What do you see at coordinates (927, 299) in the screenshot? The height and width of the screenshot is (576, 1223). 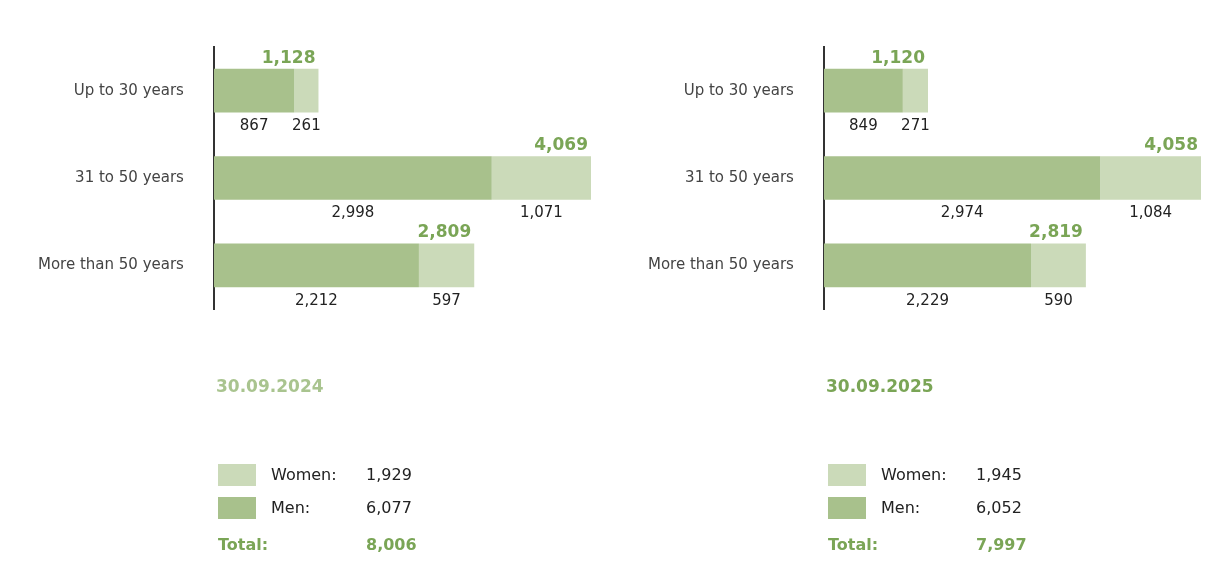 I see `data-label: 2,229` at bounding box center [927, 299].